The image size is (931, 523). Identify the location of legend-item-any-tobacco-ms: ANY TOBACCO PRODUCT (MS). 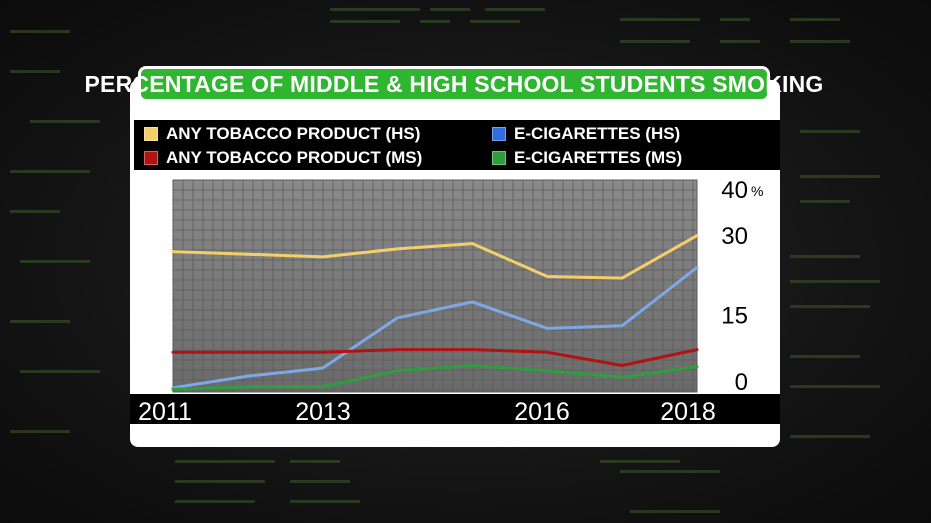
(283, 158).